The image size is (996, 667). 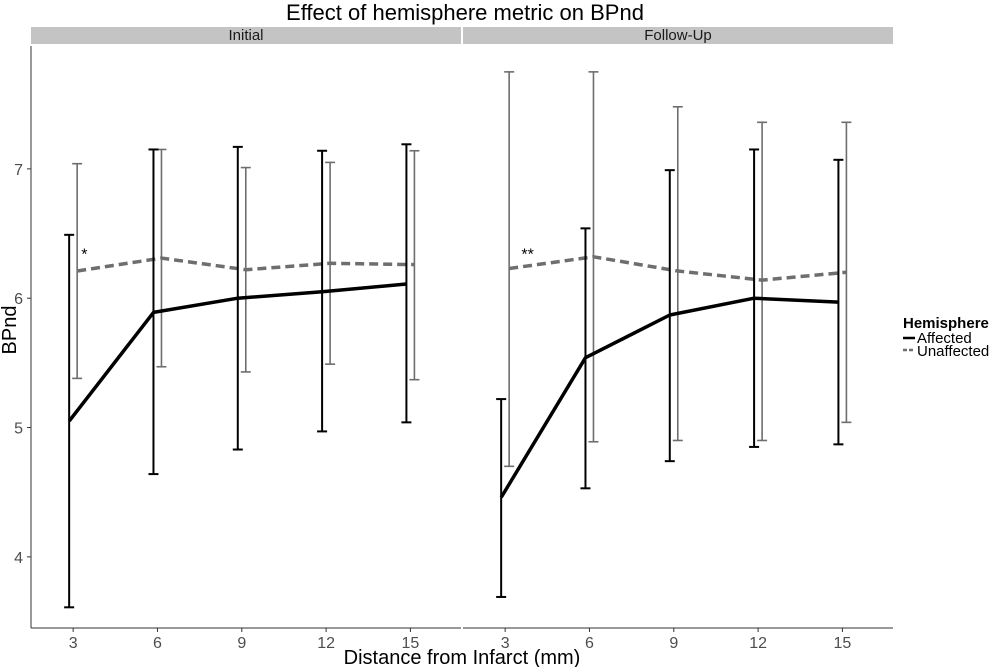 I want to click on legend-label-affected: Affected, so click(x=944, y=338).